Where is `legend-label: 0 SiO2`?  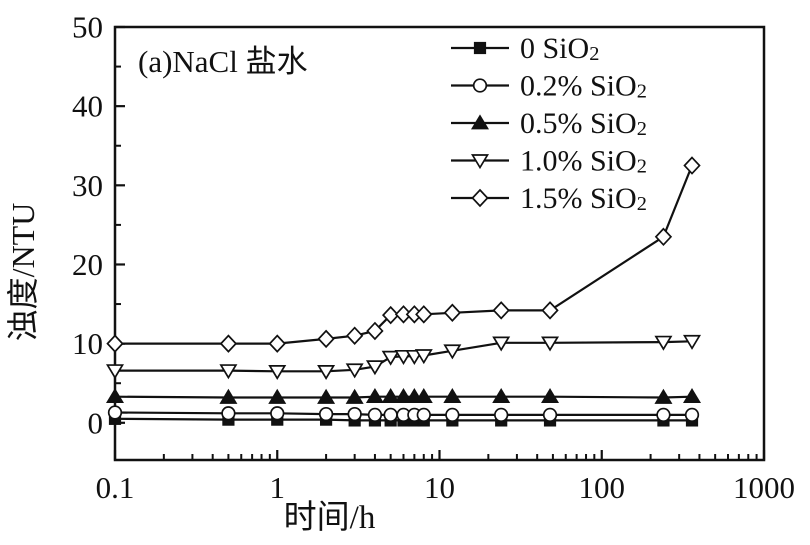 legend-label: 0 SiO2 is located at coordinates (559, 49).